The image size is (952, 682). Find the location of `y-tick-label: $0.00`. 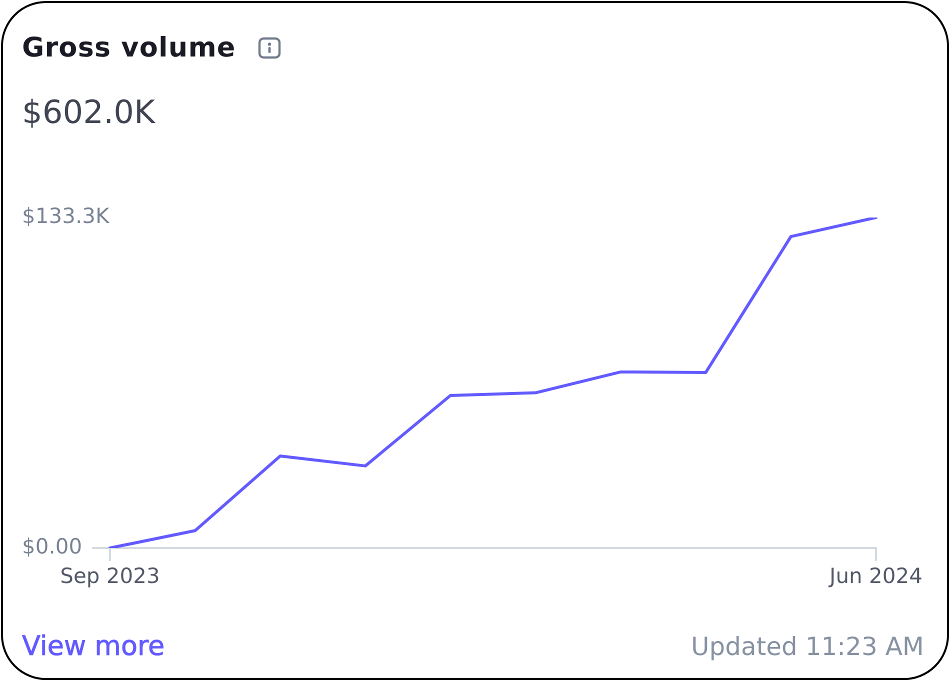

y-tick-label: $0.00 is located at coordinates (52, 546).